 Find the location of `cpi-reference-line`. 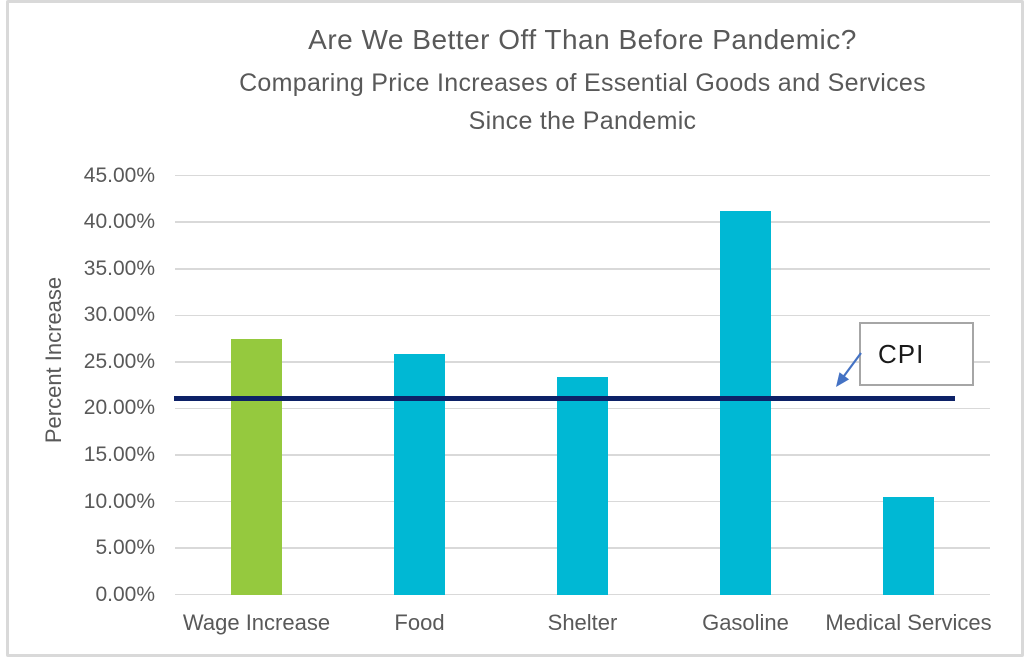

cpi-reference-line is located at coordinates (564, 398).